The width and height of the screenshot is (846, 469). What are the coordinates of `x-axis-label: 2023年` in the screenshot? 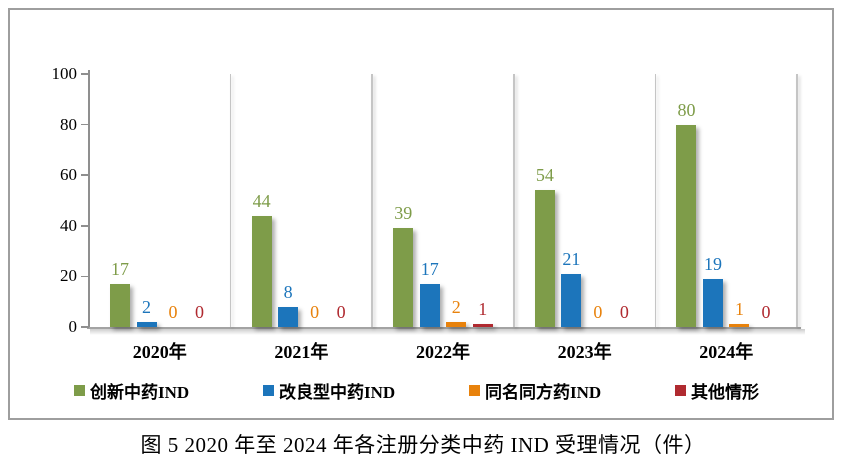 It's located at (584, 352).